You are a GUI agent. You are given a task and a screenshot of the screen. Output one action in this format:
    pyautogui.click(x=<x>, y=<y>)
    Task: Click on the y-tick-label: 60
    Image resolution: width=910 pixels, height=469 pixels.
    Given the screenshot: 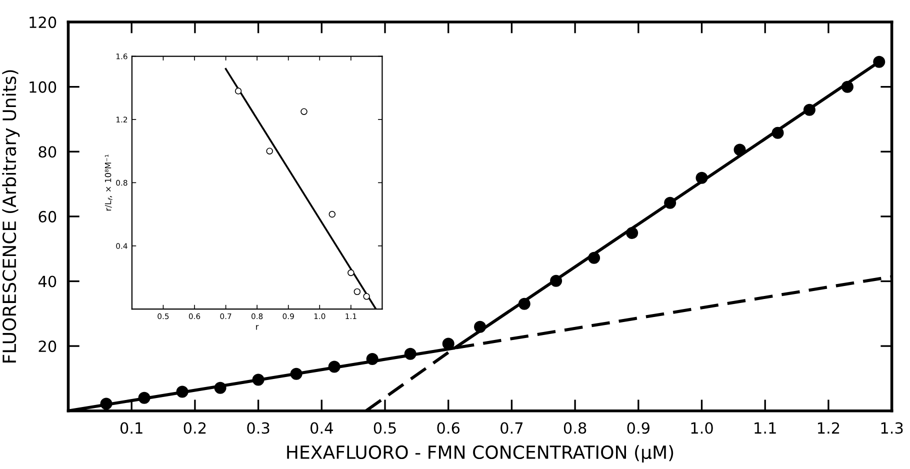 What is the action you would take?
    pyautogui.click(x=47, y=216)
    